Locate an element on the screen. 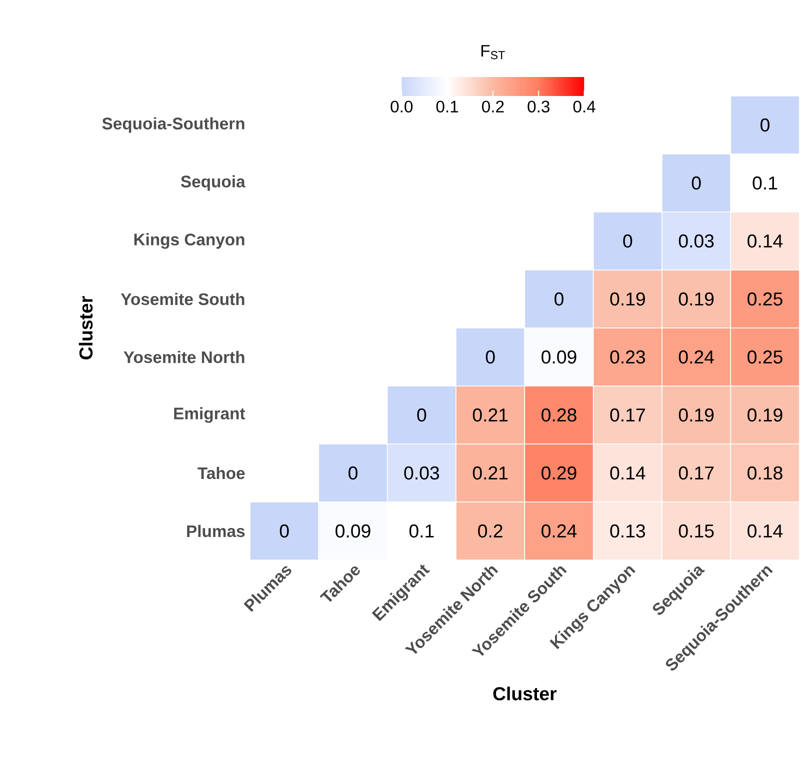  y-axis-title: Cluster is located at coordinates (85, 328).